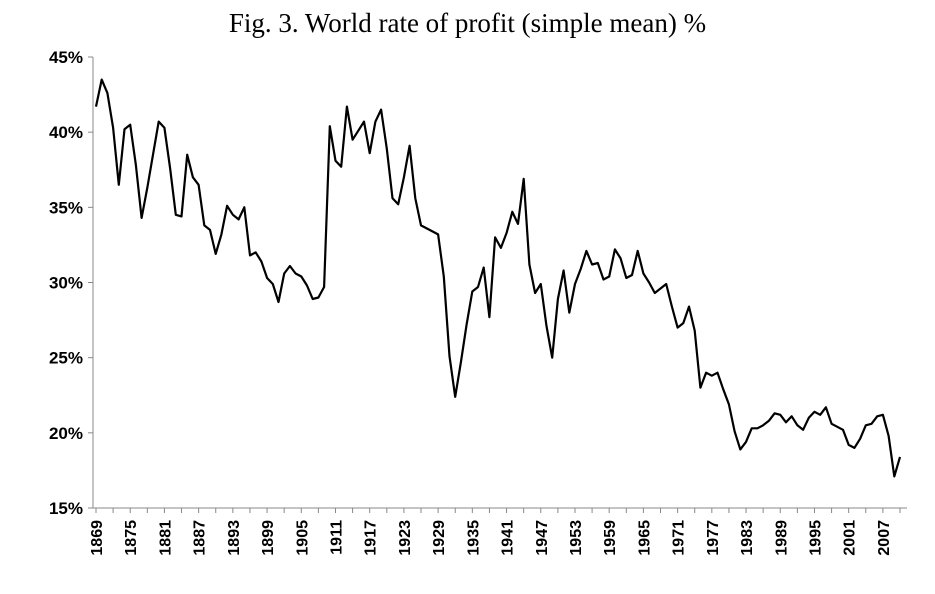  I want to click on x-tick-label: 1971, so click(679, 538).